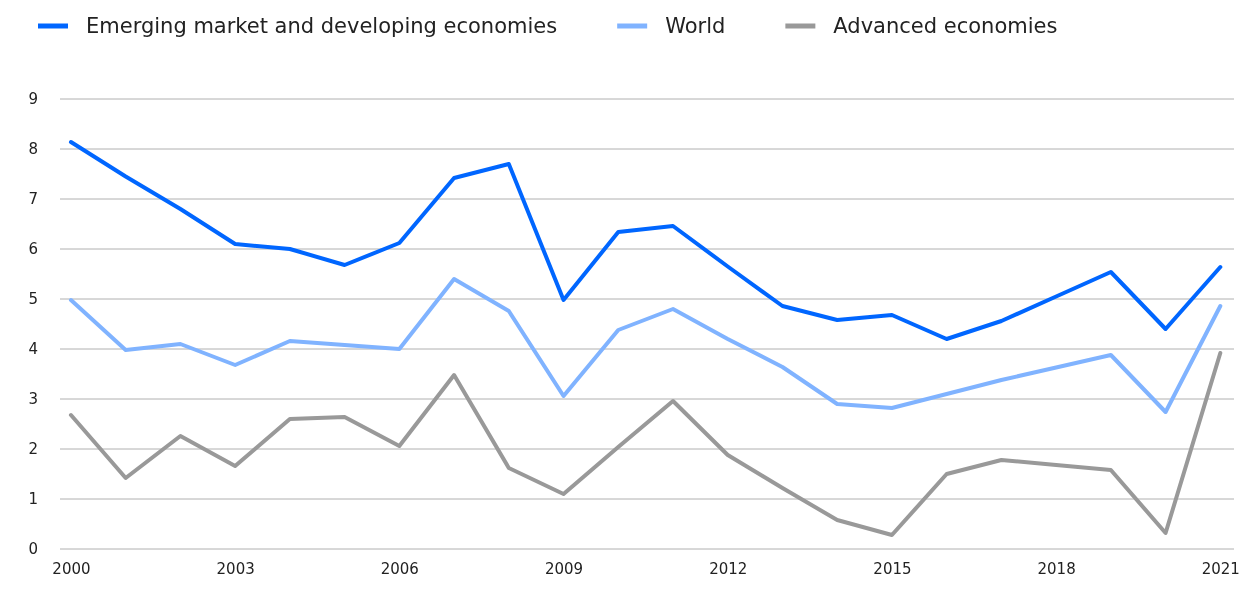 The height and width of the screenshot is (589, 1242). What do you see at coordinates (695, 26) in the screenshot?
I see `legend-label: World` at bounding box center [695, 26].